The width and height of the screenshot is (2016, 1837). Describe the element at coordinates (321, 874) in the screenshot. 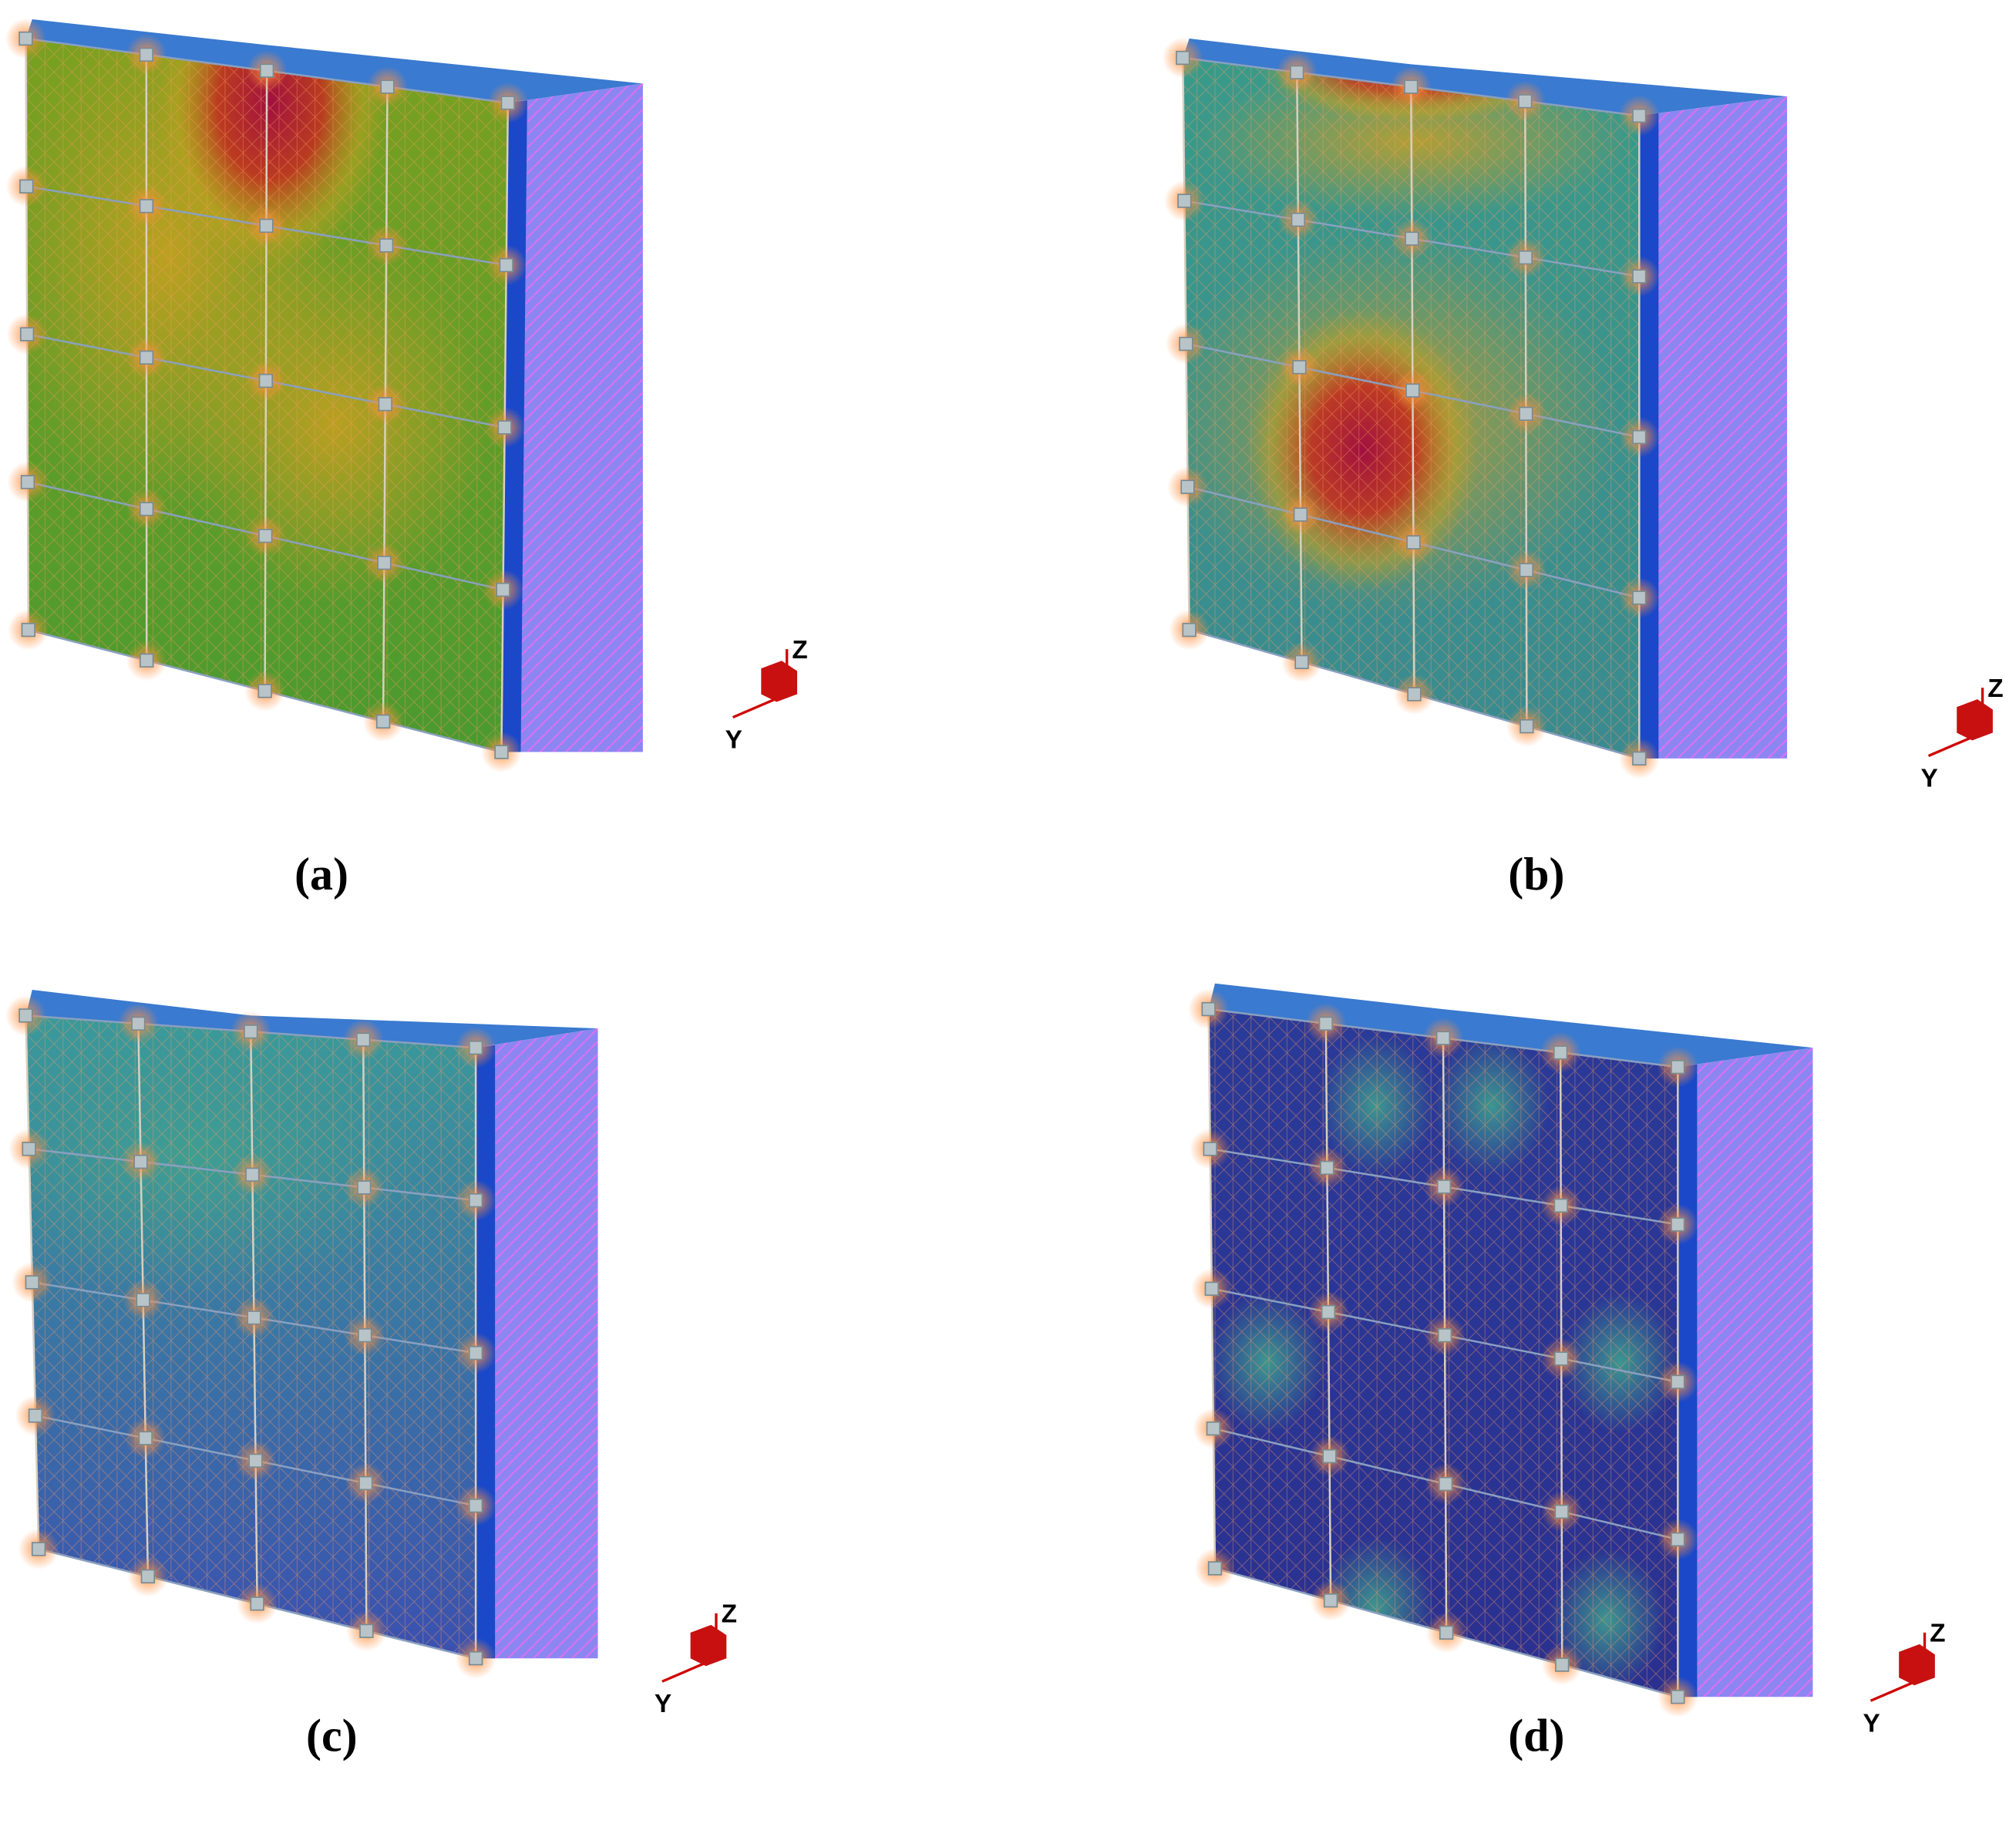

I see `panel-label: (a)` at that location.